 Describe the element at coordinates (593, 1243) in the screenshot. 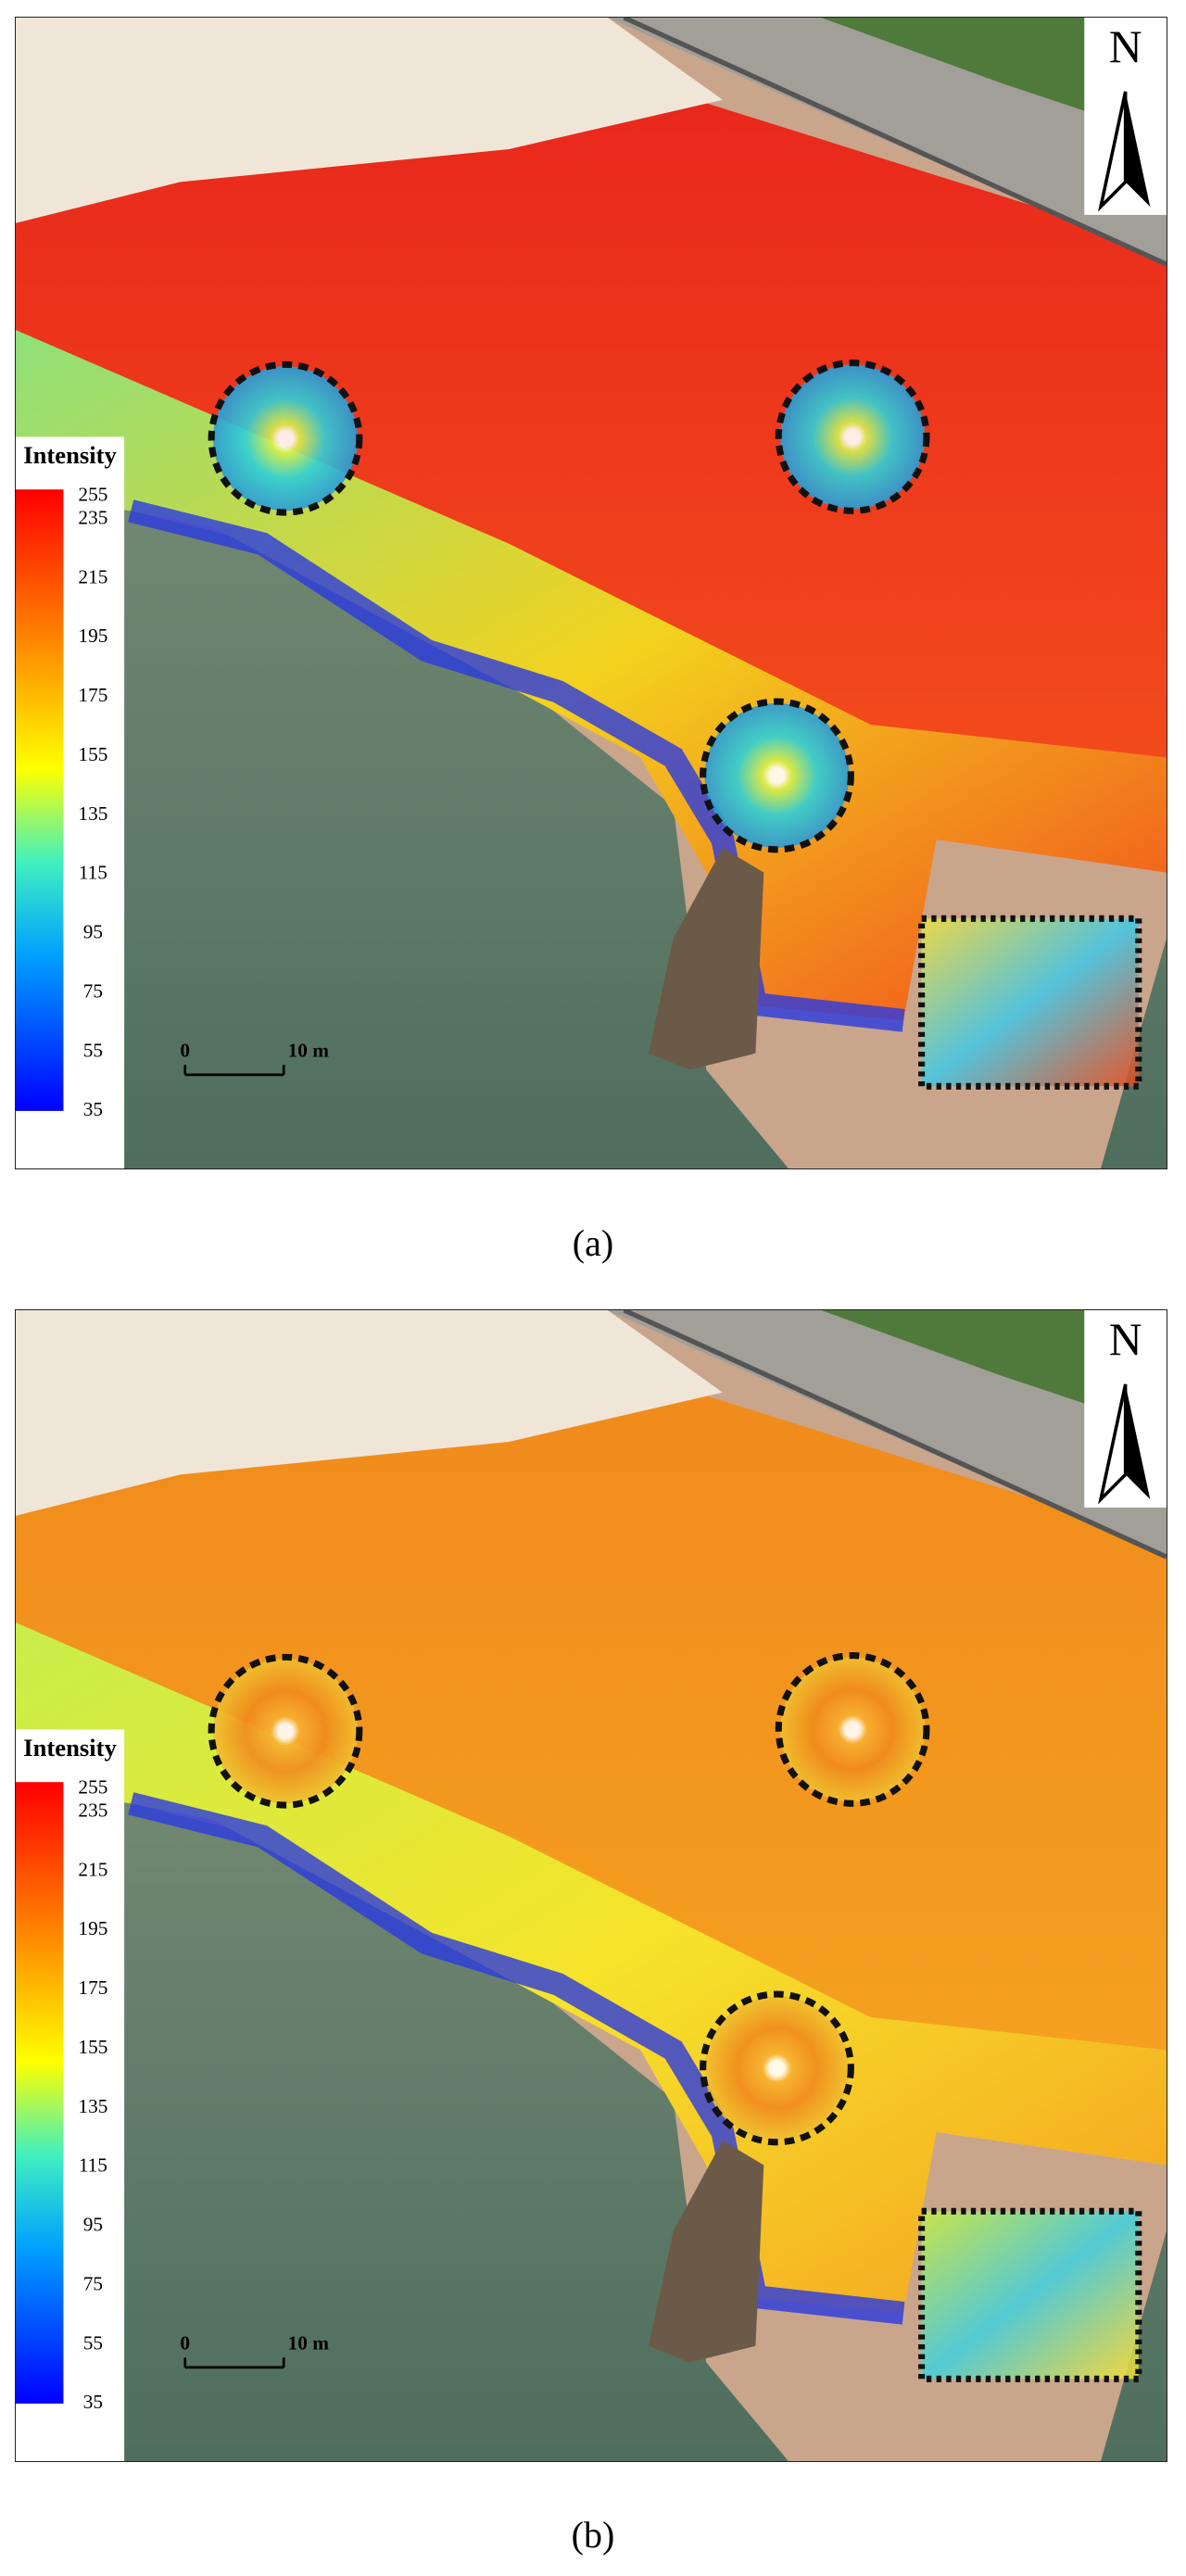

I see `panel-caption: (a)` at that location.